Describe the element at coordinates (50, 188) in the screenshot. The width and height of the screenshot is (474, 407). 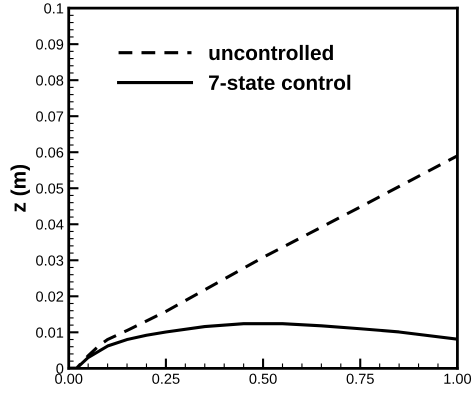
I see `y-tick-label: 0.05` at that location.